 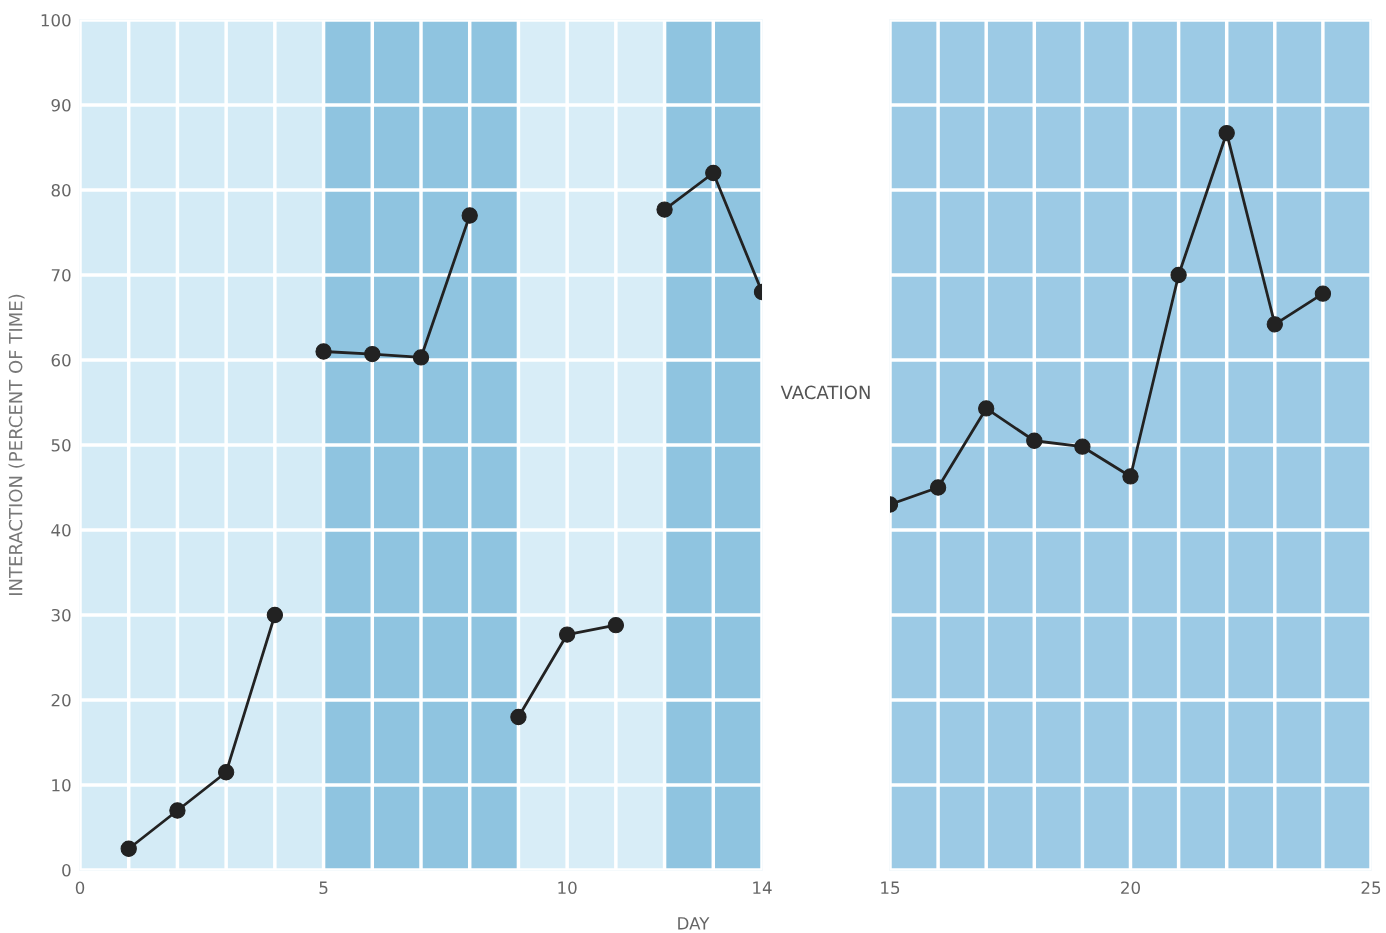 What do you see at coordinates (825, 392) in the screenshot?
I see `text: VACATION` at bounding box center [825, 392].